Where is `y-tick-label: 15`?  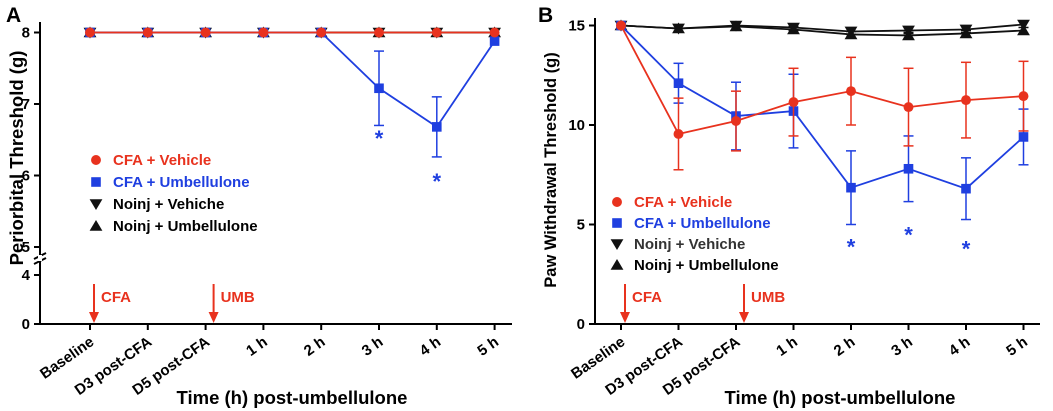
y-tick-label: 15 is located at coordinates (576, 26).